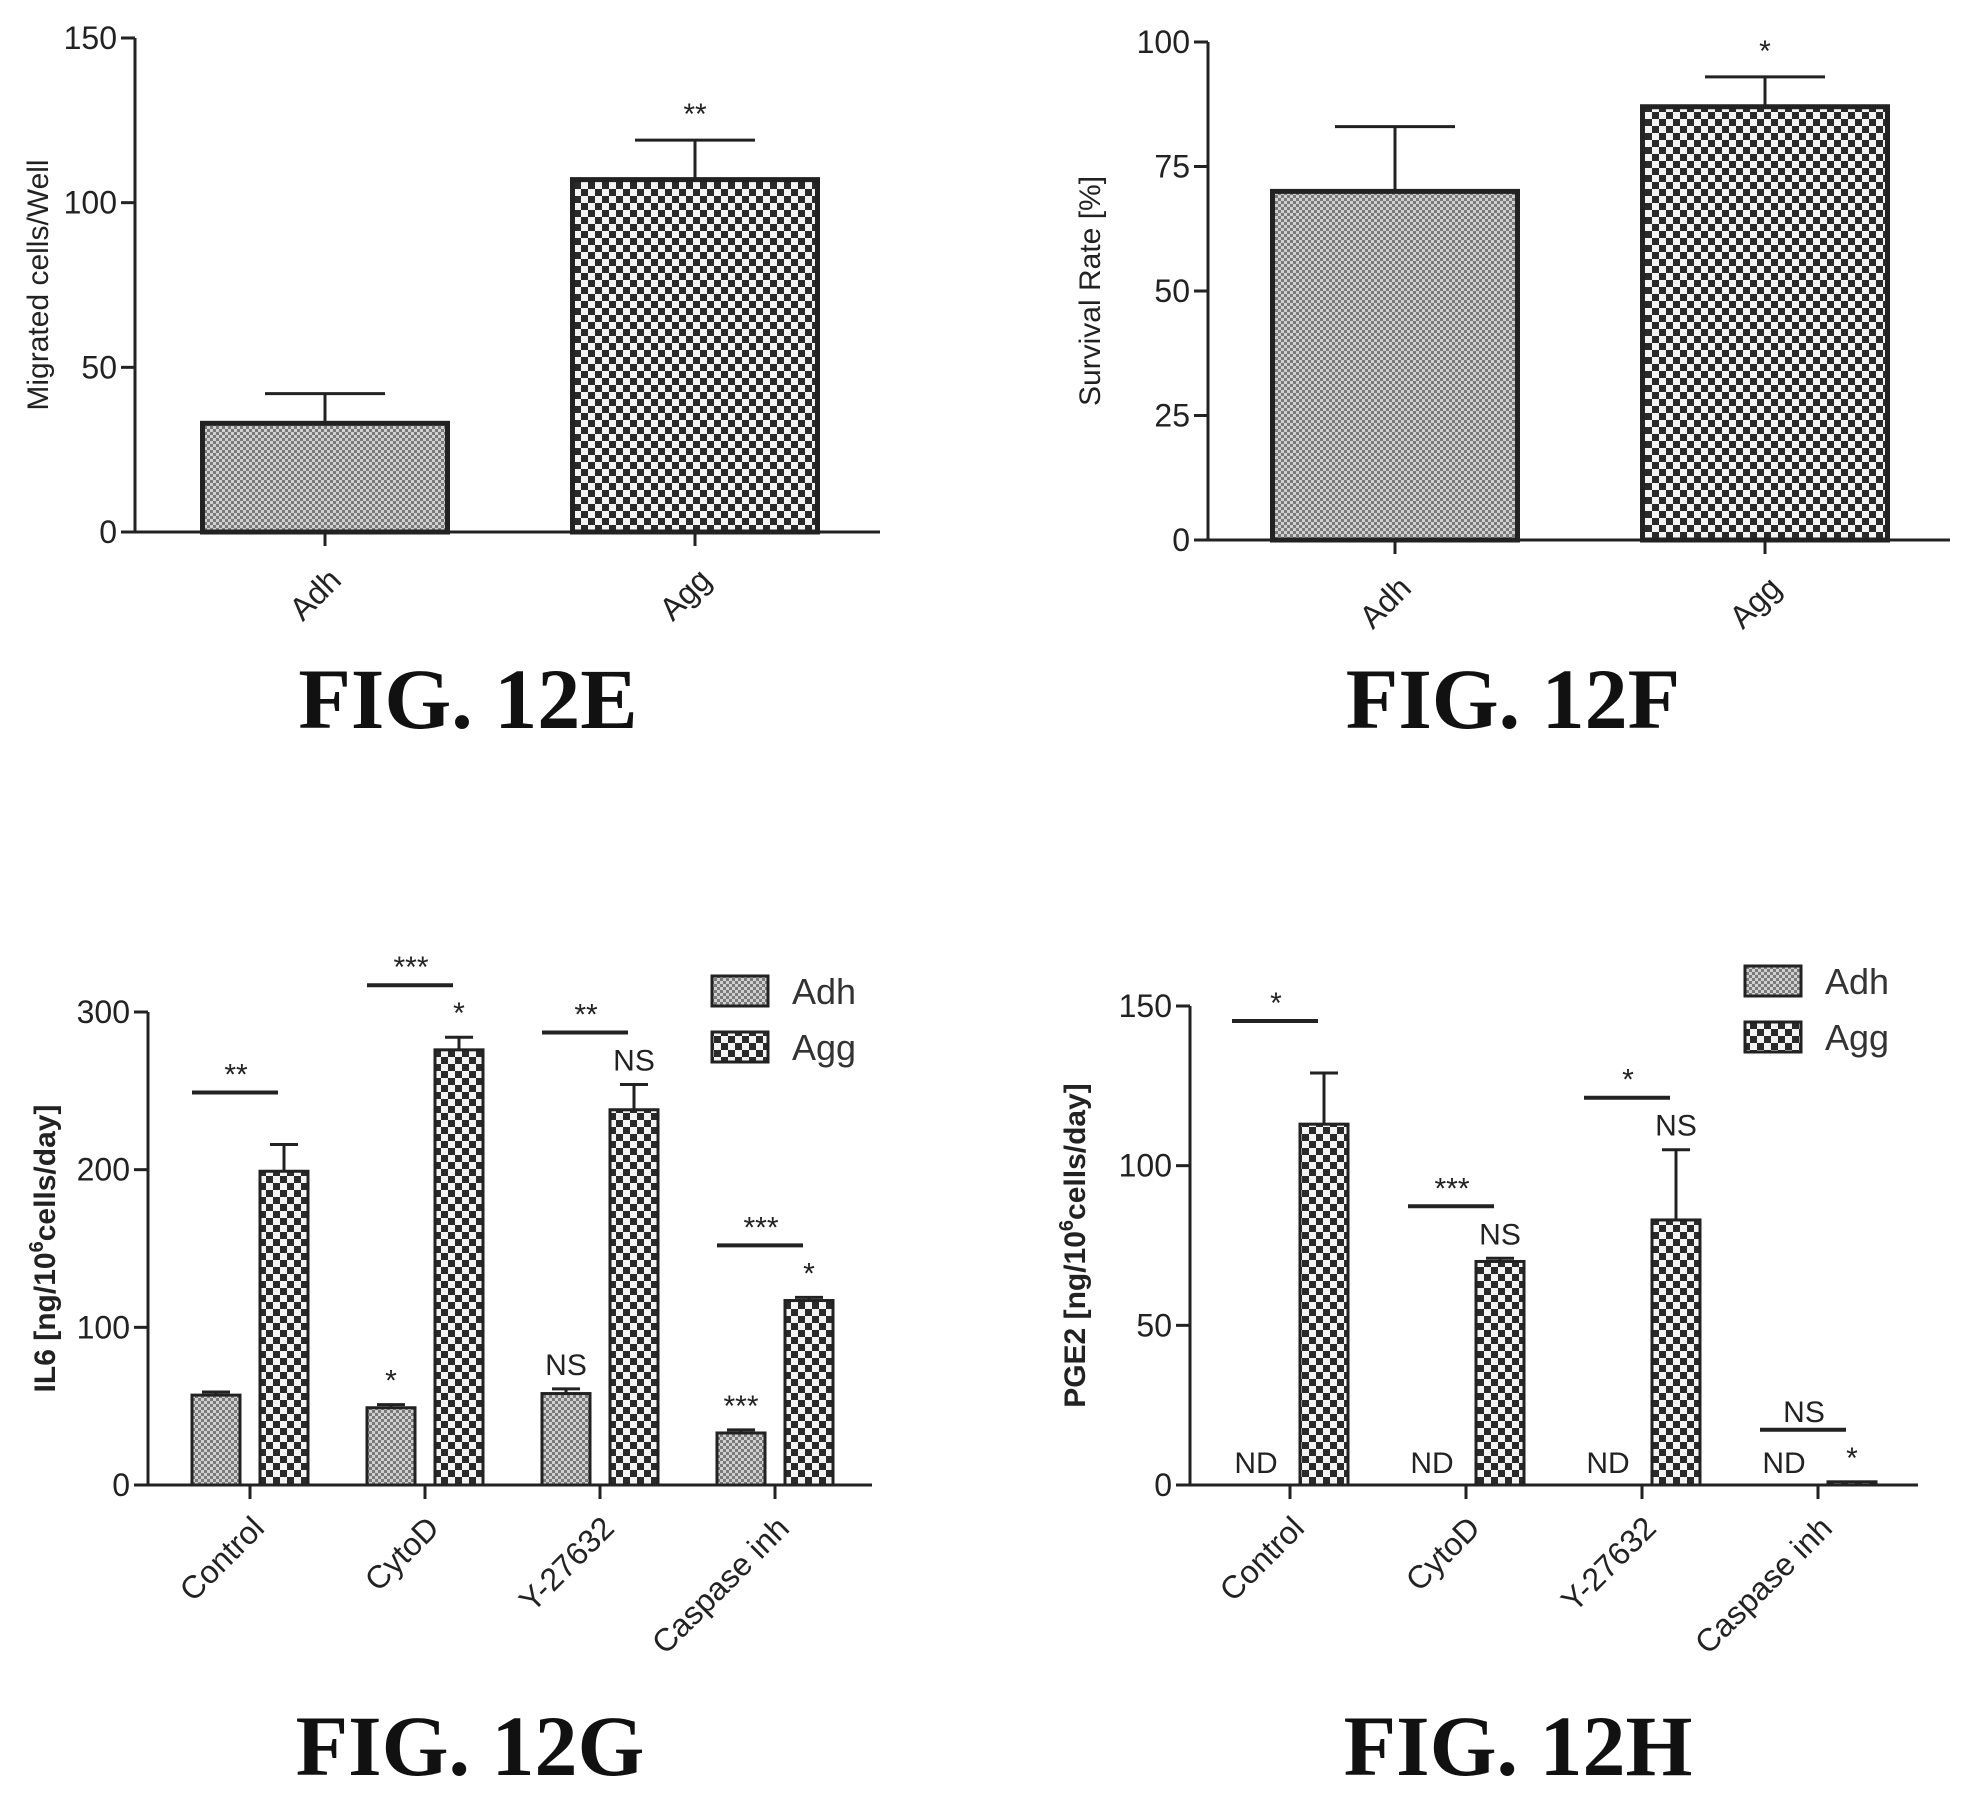  Describe the element at coordinates (1172, 416) in the screenshot. I see `y-tick-label: 25` at that location.